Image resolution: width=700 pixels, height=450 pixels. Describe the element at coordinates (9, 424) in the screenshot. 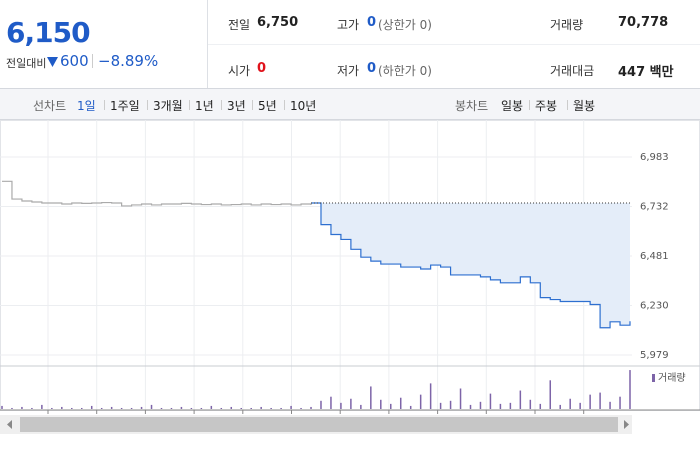

I see `scroll-left` at that location.